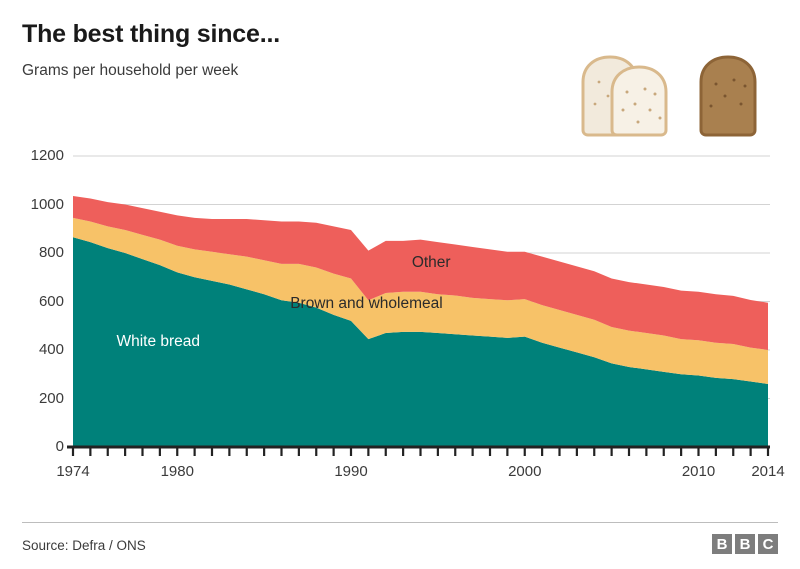 This screenshot has width=800, height=569. I want to click on y-axis-tick-600: 600, so click(51, 301).